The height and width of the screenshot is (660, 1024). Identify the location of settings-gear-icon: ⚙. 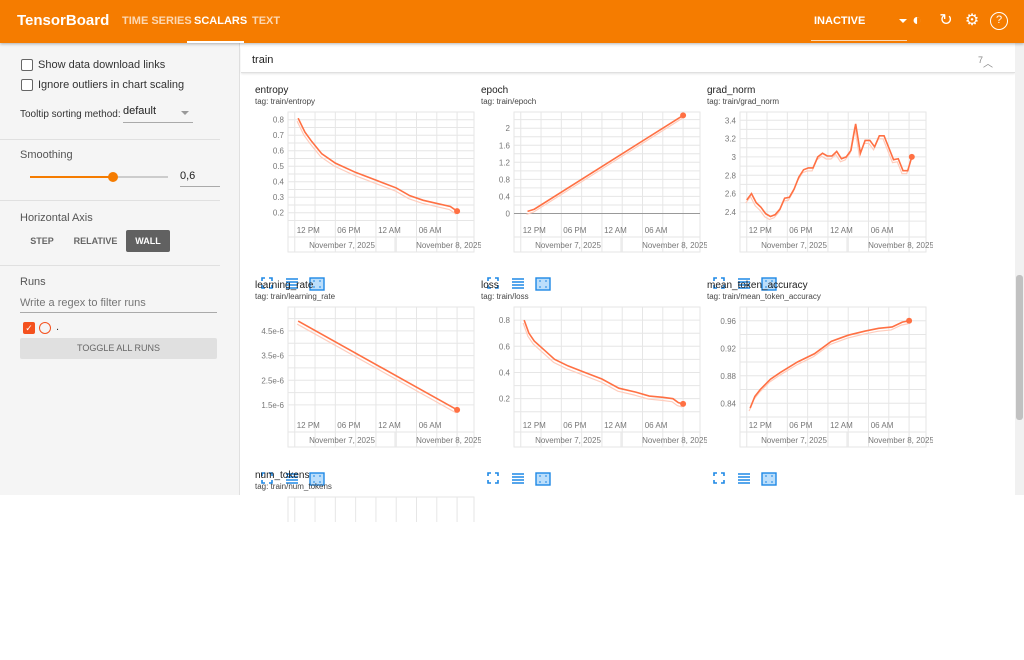
(972, 20).